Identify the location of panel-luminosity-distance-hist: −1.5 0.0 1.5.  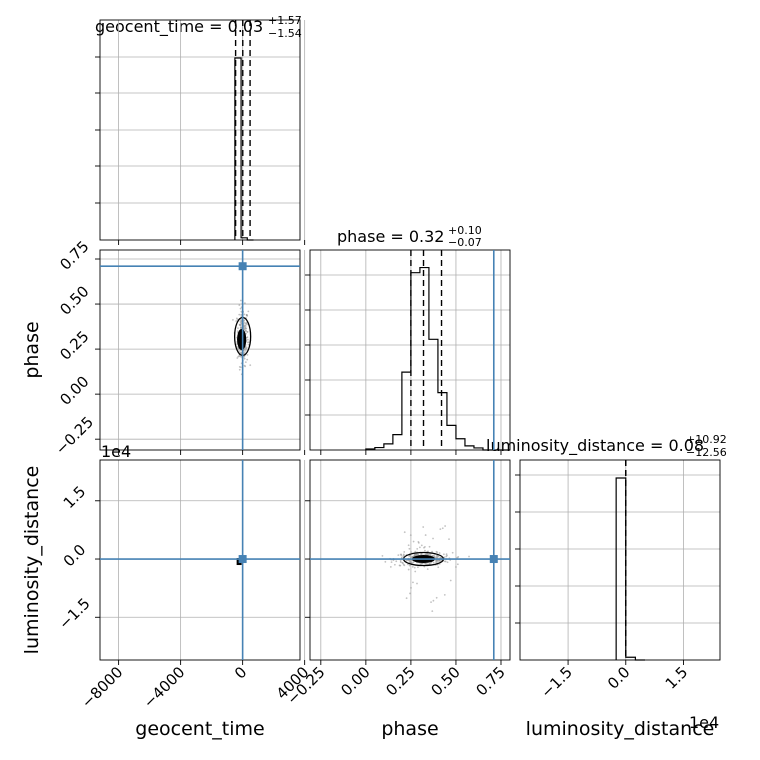
(618, 580).